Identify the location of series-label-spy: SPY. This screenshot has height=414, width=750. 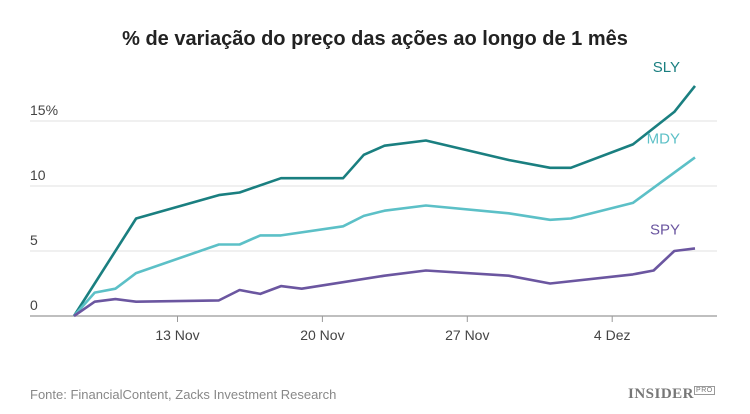
(665, 229).